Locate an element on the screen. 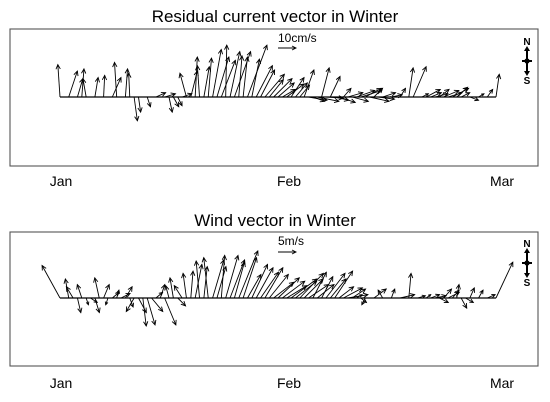  chart-title-wind: Wind vector in Winter is located at coordinates (275, 220).